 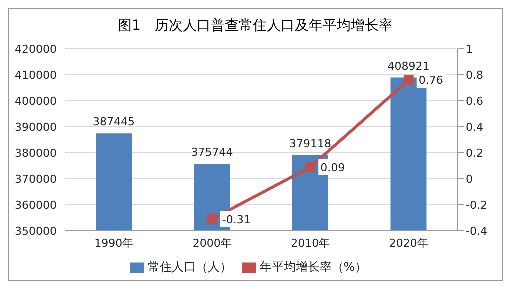 I want to click on data-label: 375744, so click(x=212, y=153).